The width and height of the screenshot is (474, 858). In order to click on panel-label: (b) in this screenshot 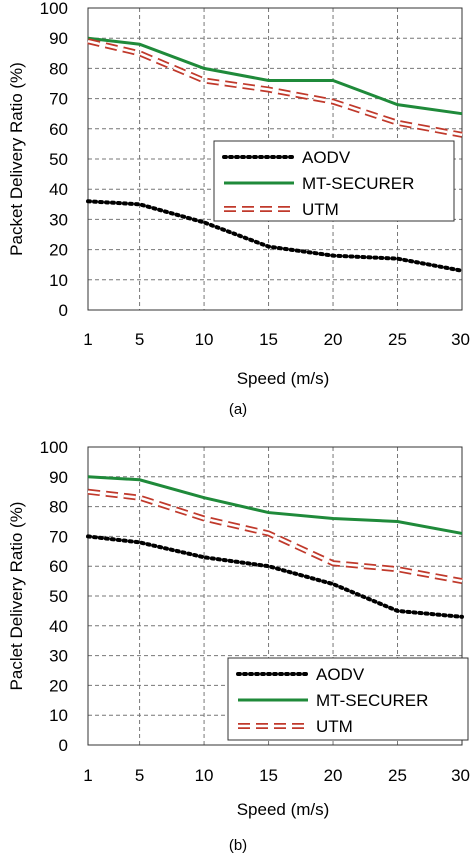, I will do `click(238, 845)`.